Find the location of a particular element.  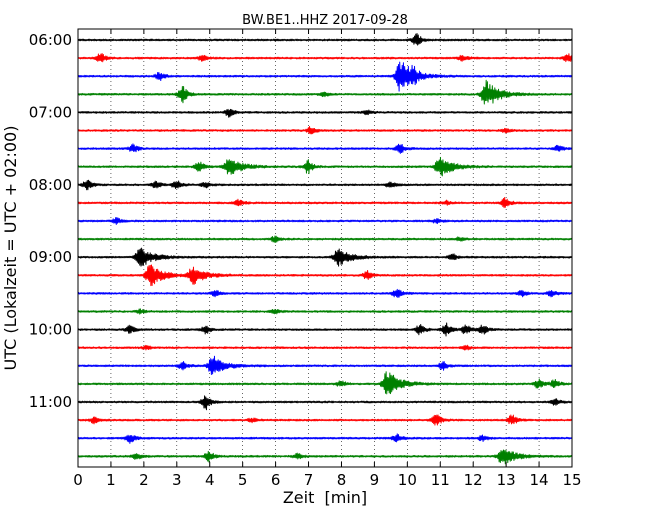

y-tick-label: 11:00 is located at coordinates (50, 402).